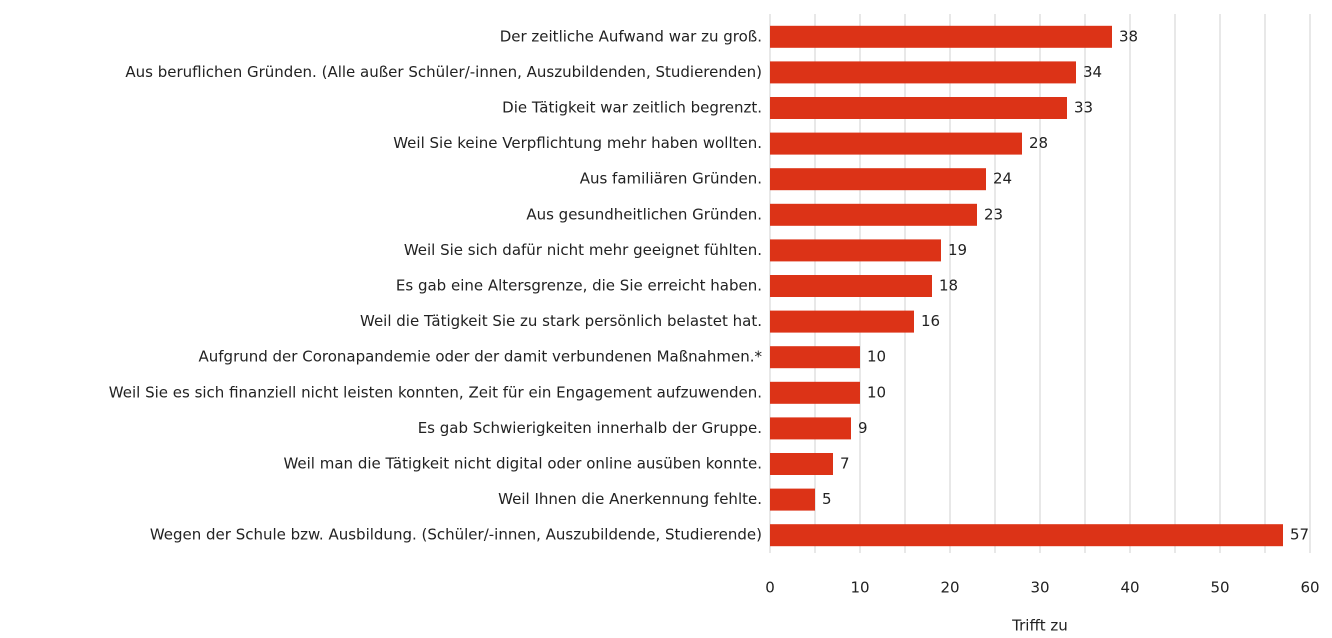  I want to click on value-label: 9, so click(863, 428).